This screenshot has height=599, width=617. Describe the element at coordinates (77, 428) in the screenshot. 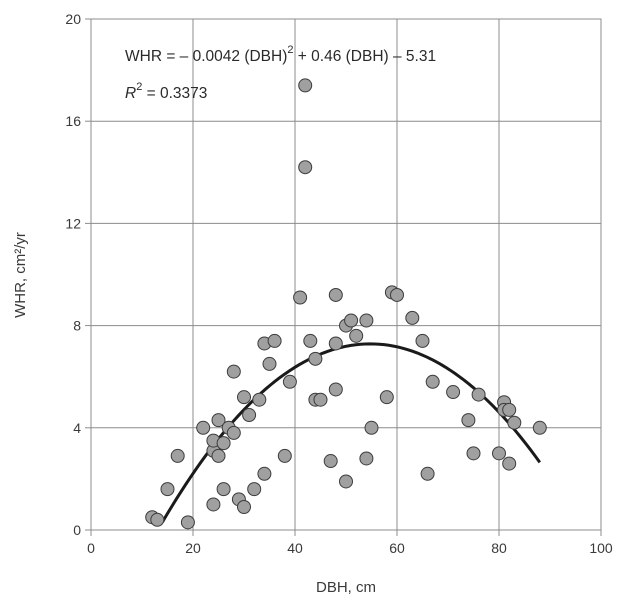

I see `y-tick-label: 4` at that location.